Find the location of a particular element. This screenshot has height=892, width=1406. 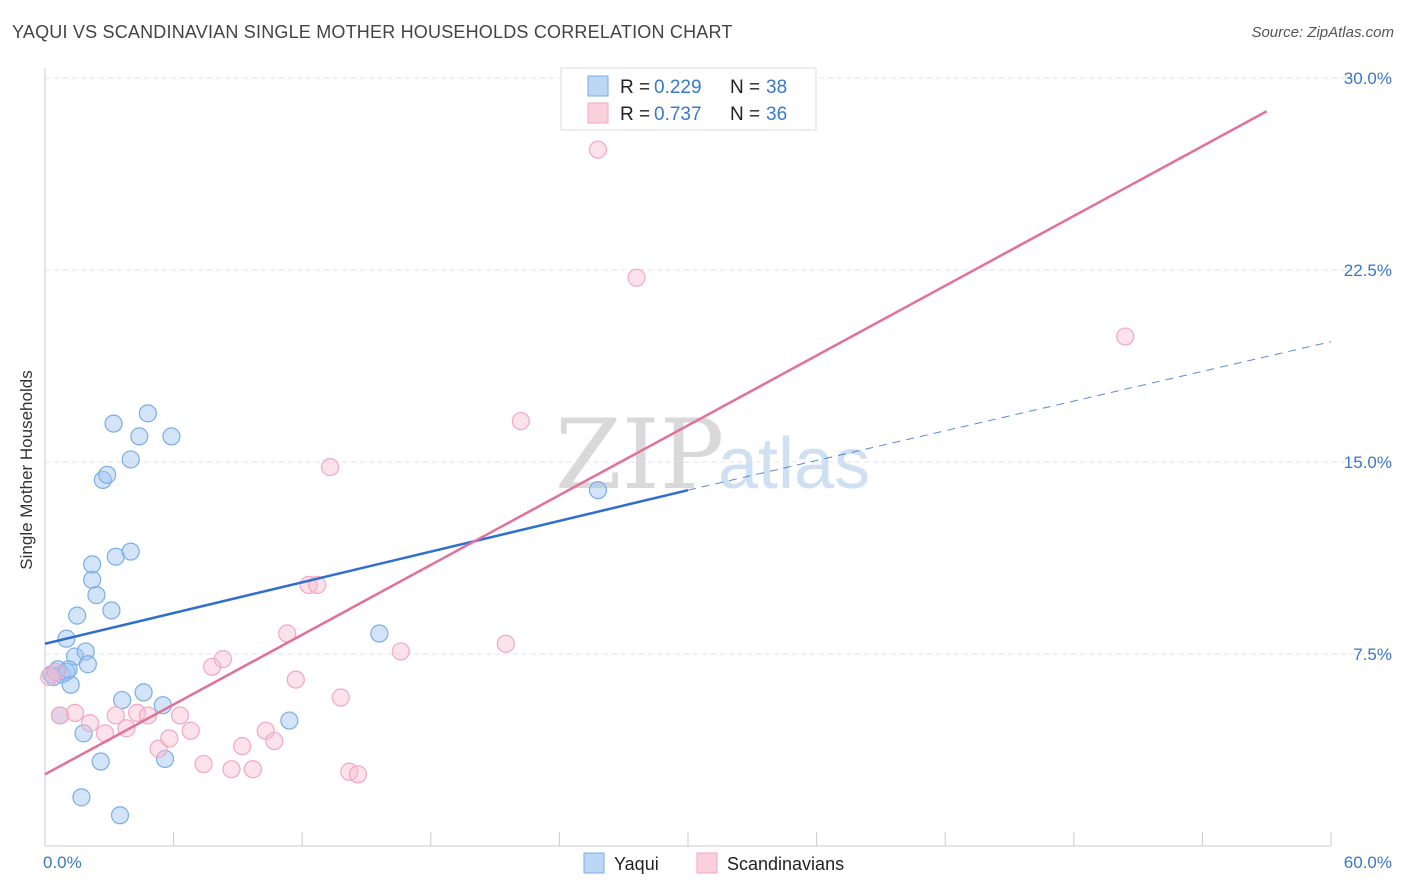

y-tick-label: 15.0% is located at coordinates (1368, 462).